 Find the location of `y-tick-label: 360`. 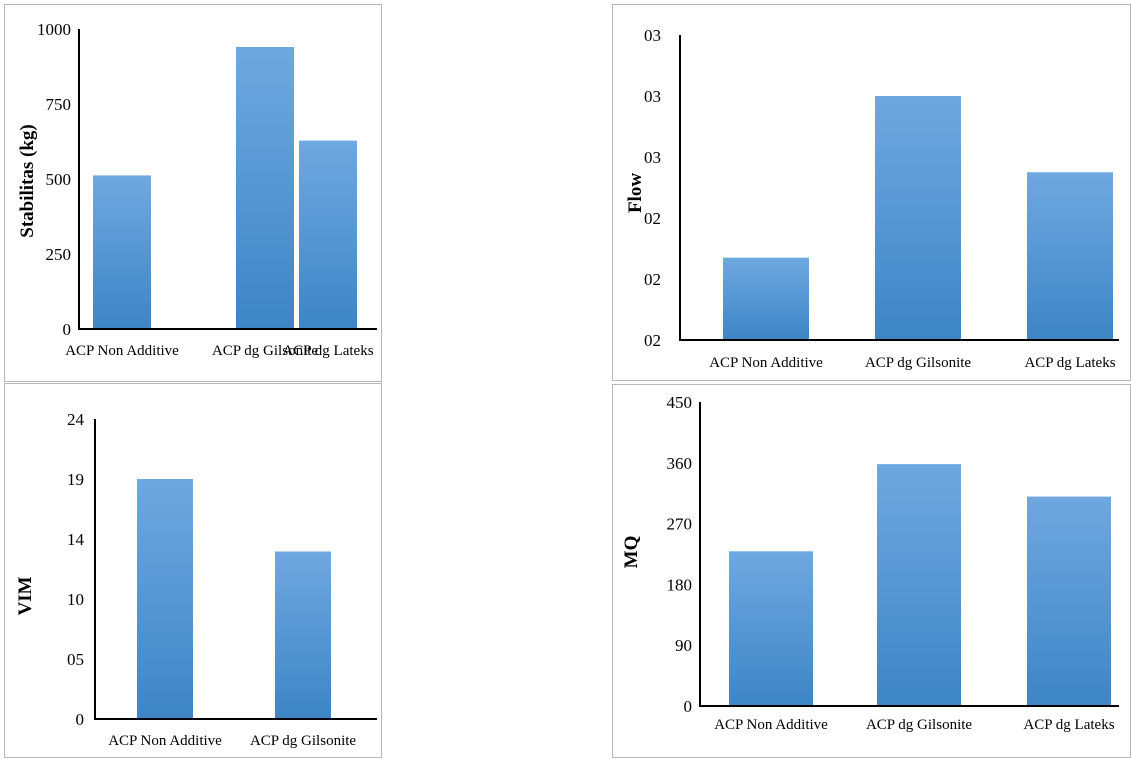

y-tick-label: 360 is located at coordinates (680, 463).